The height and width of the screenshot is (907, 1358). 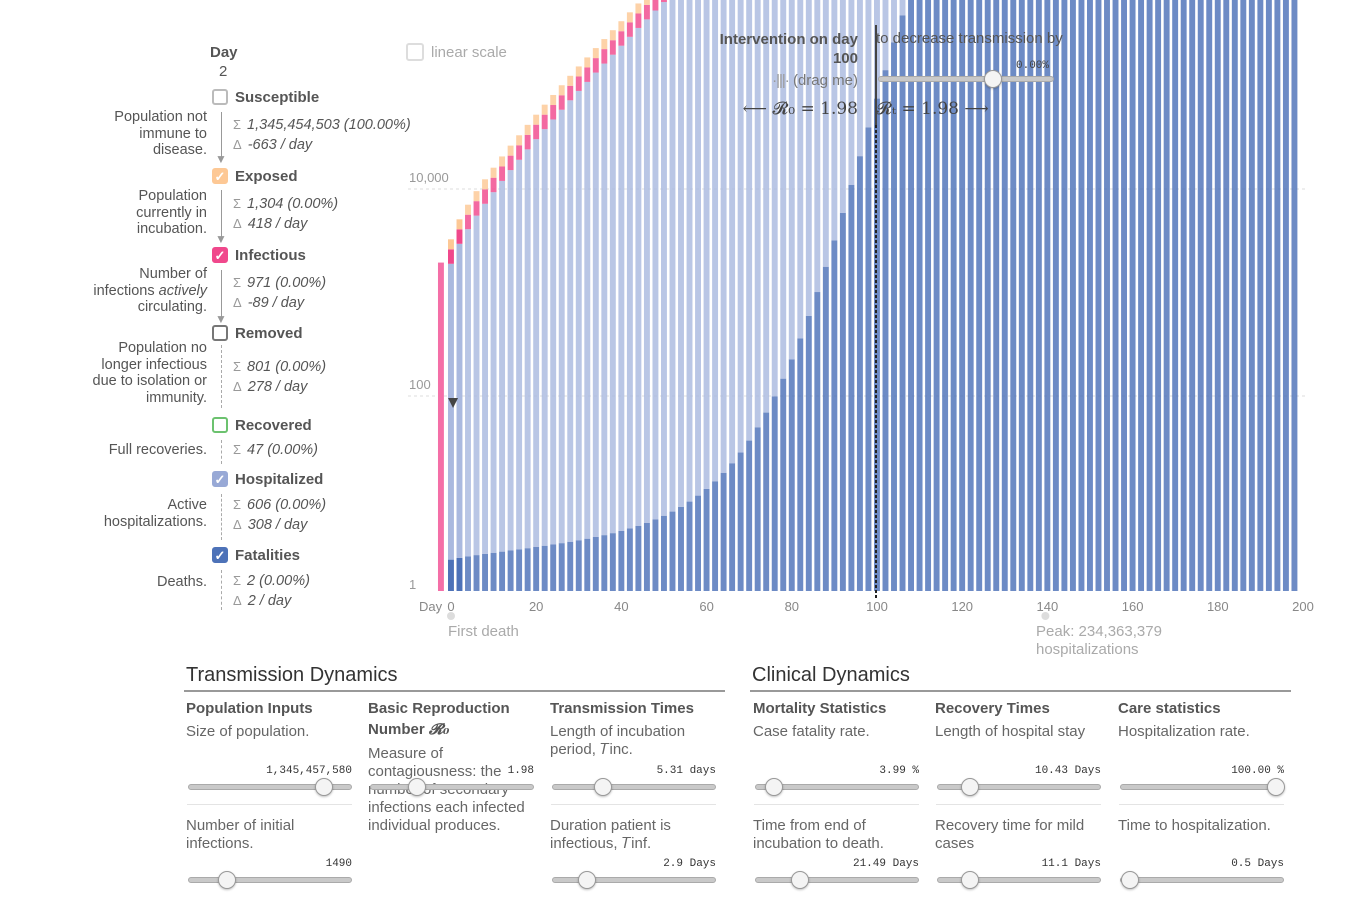 I want to click on susceptible-checkbox, so click(x=220, y=97).